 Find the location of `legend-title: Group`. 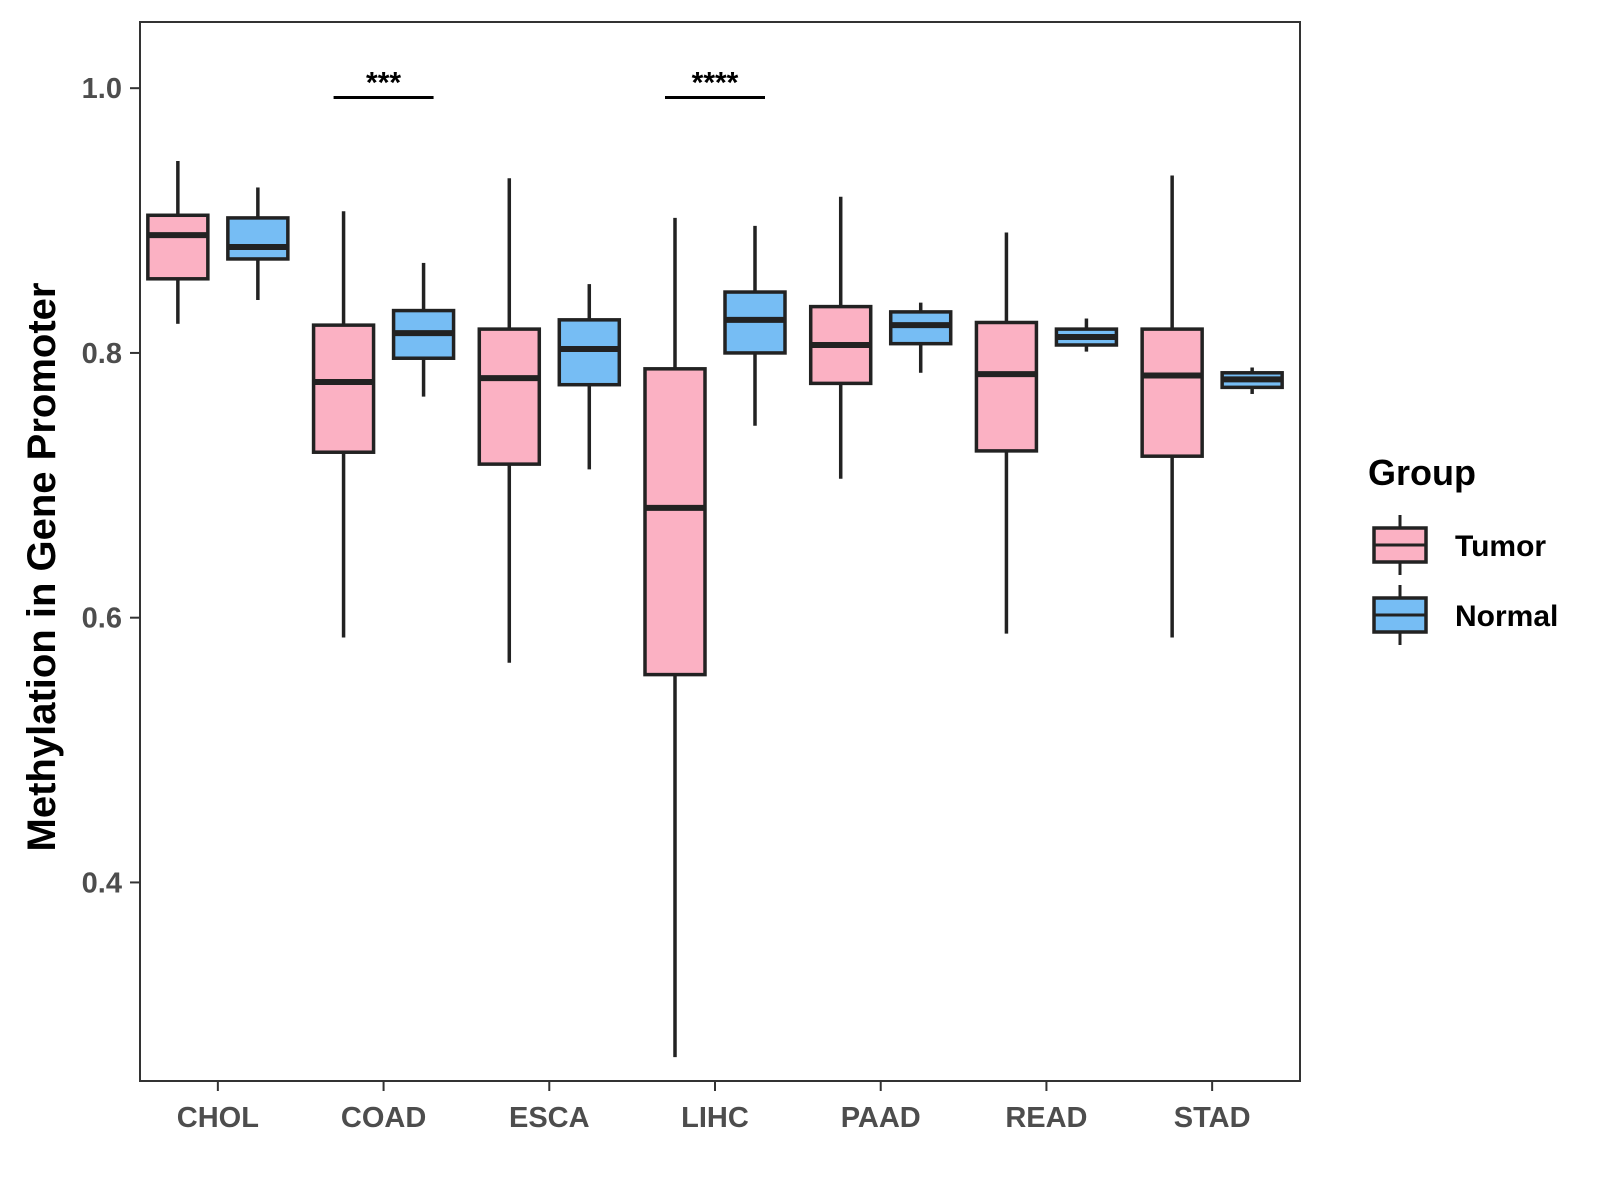

legend-title: Group is located at coordinates (1422, 472).